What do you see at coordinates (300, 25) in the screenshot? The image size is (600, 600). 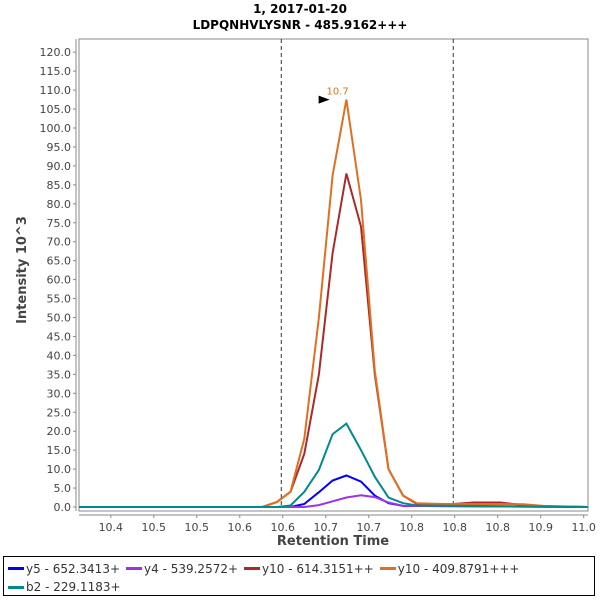 I see `chart-subtitle: LDPQNHVLYSNR - 485.9162+++` at bounding box center [300, 25].